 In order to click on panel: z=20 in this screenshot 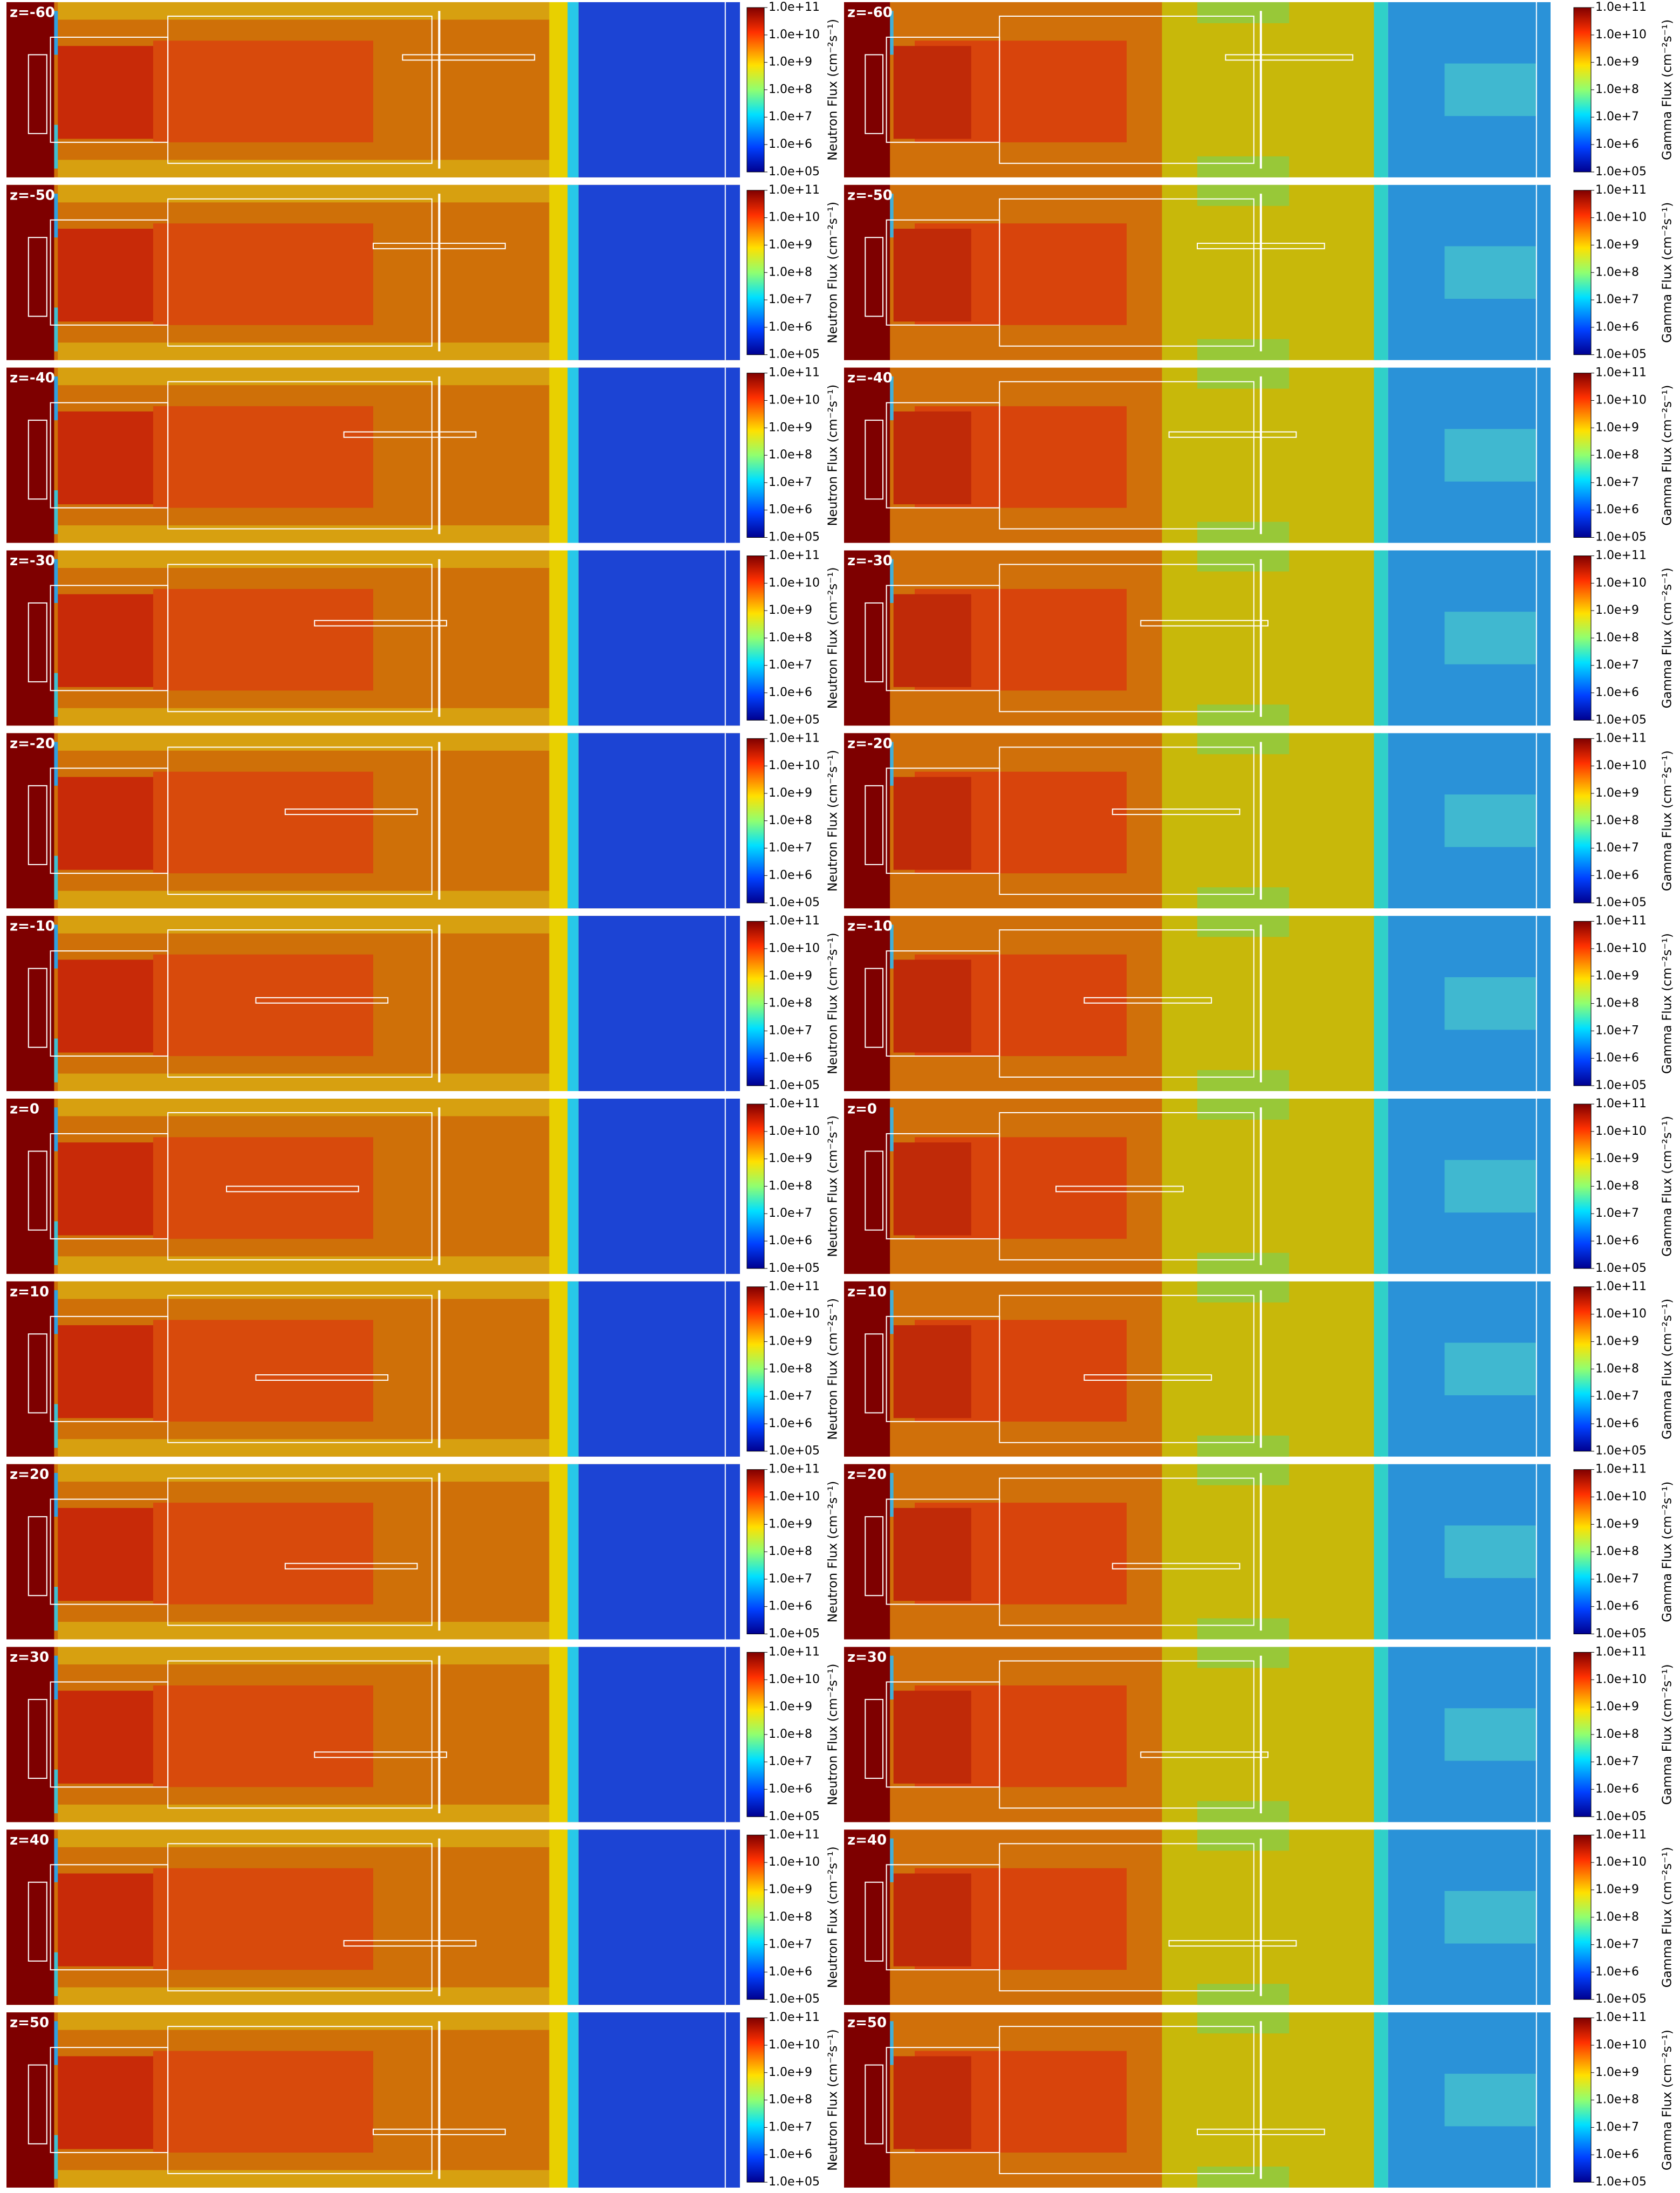, I will do `click(373, 1552)`.